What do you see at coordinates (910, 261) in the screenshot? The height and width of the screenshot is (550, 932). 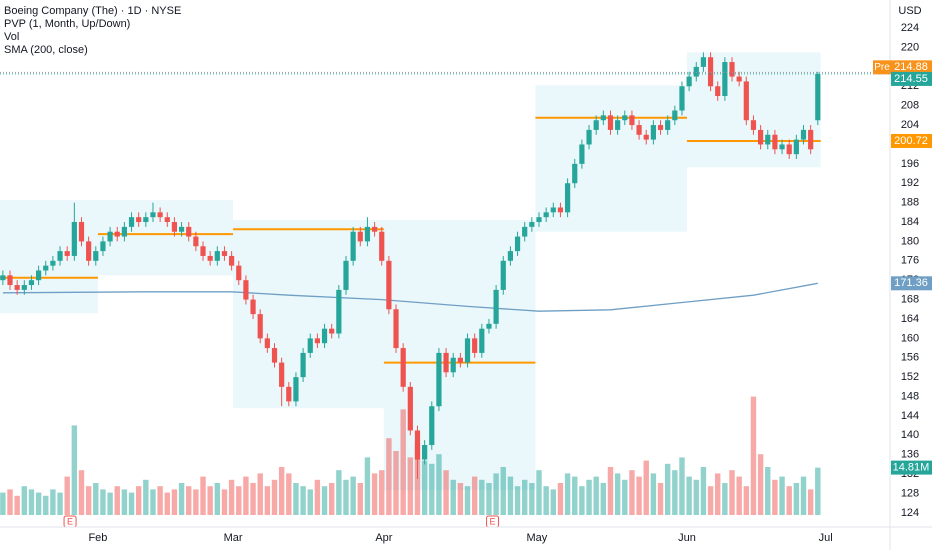 I see `y-tick-label: 176` at bounding box center [910, 261].